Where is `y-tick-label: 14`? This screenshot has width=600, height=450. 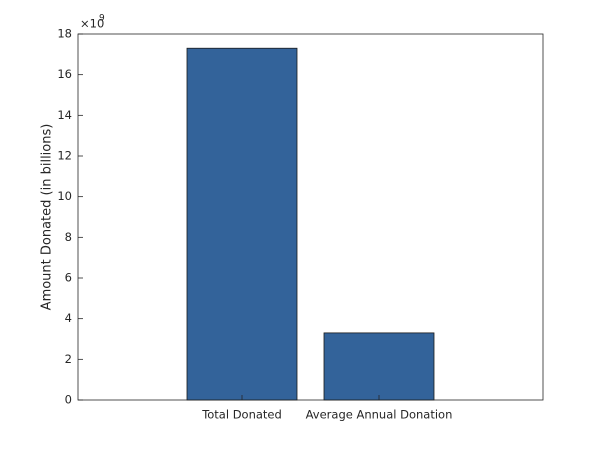 y-tick-label: 14 is located at coordinates (64, 115).